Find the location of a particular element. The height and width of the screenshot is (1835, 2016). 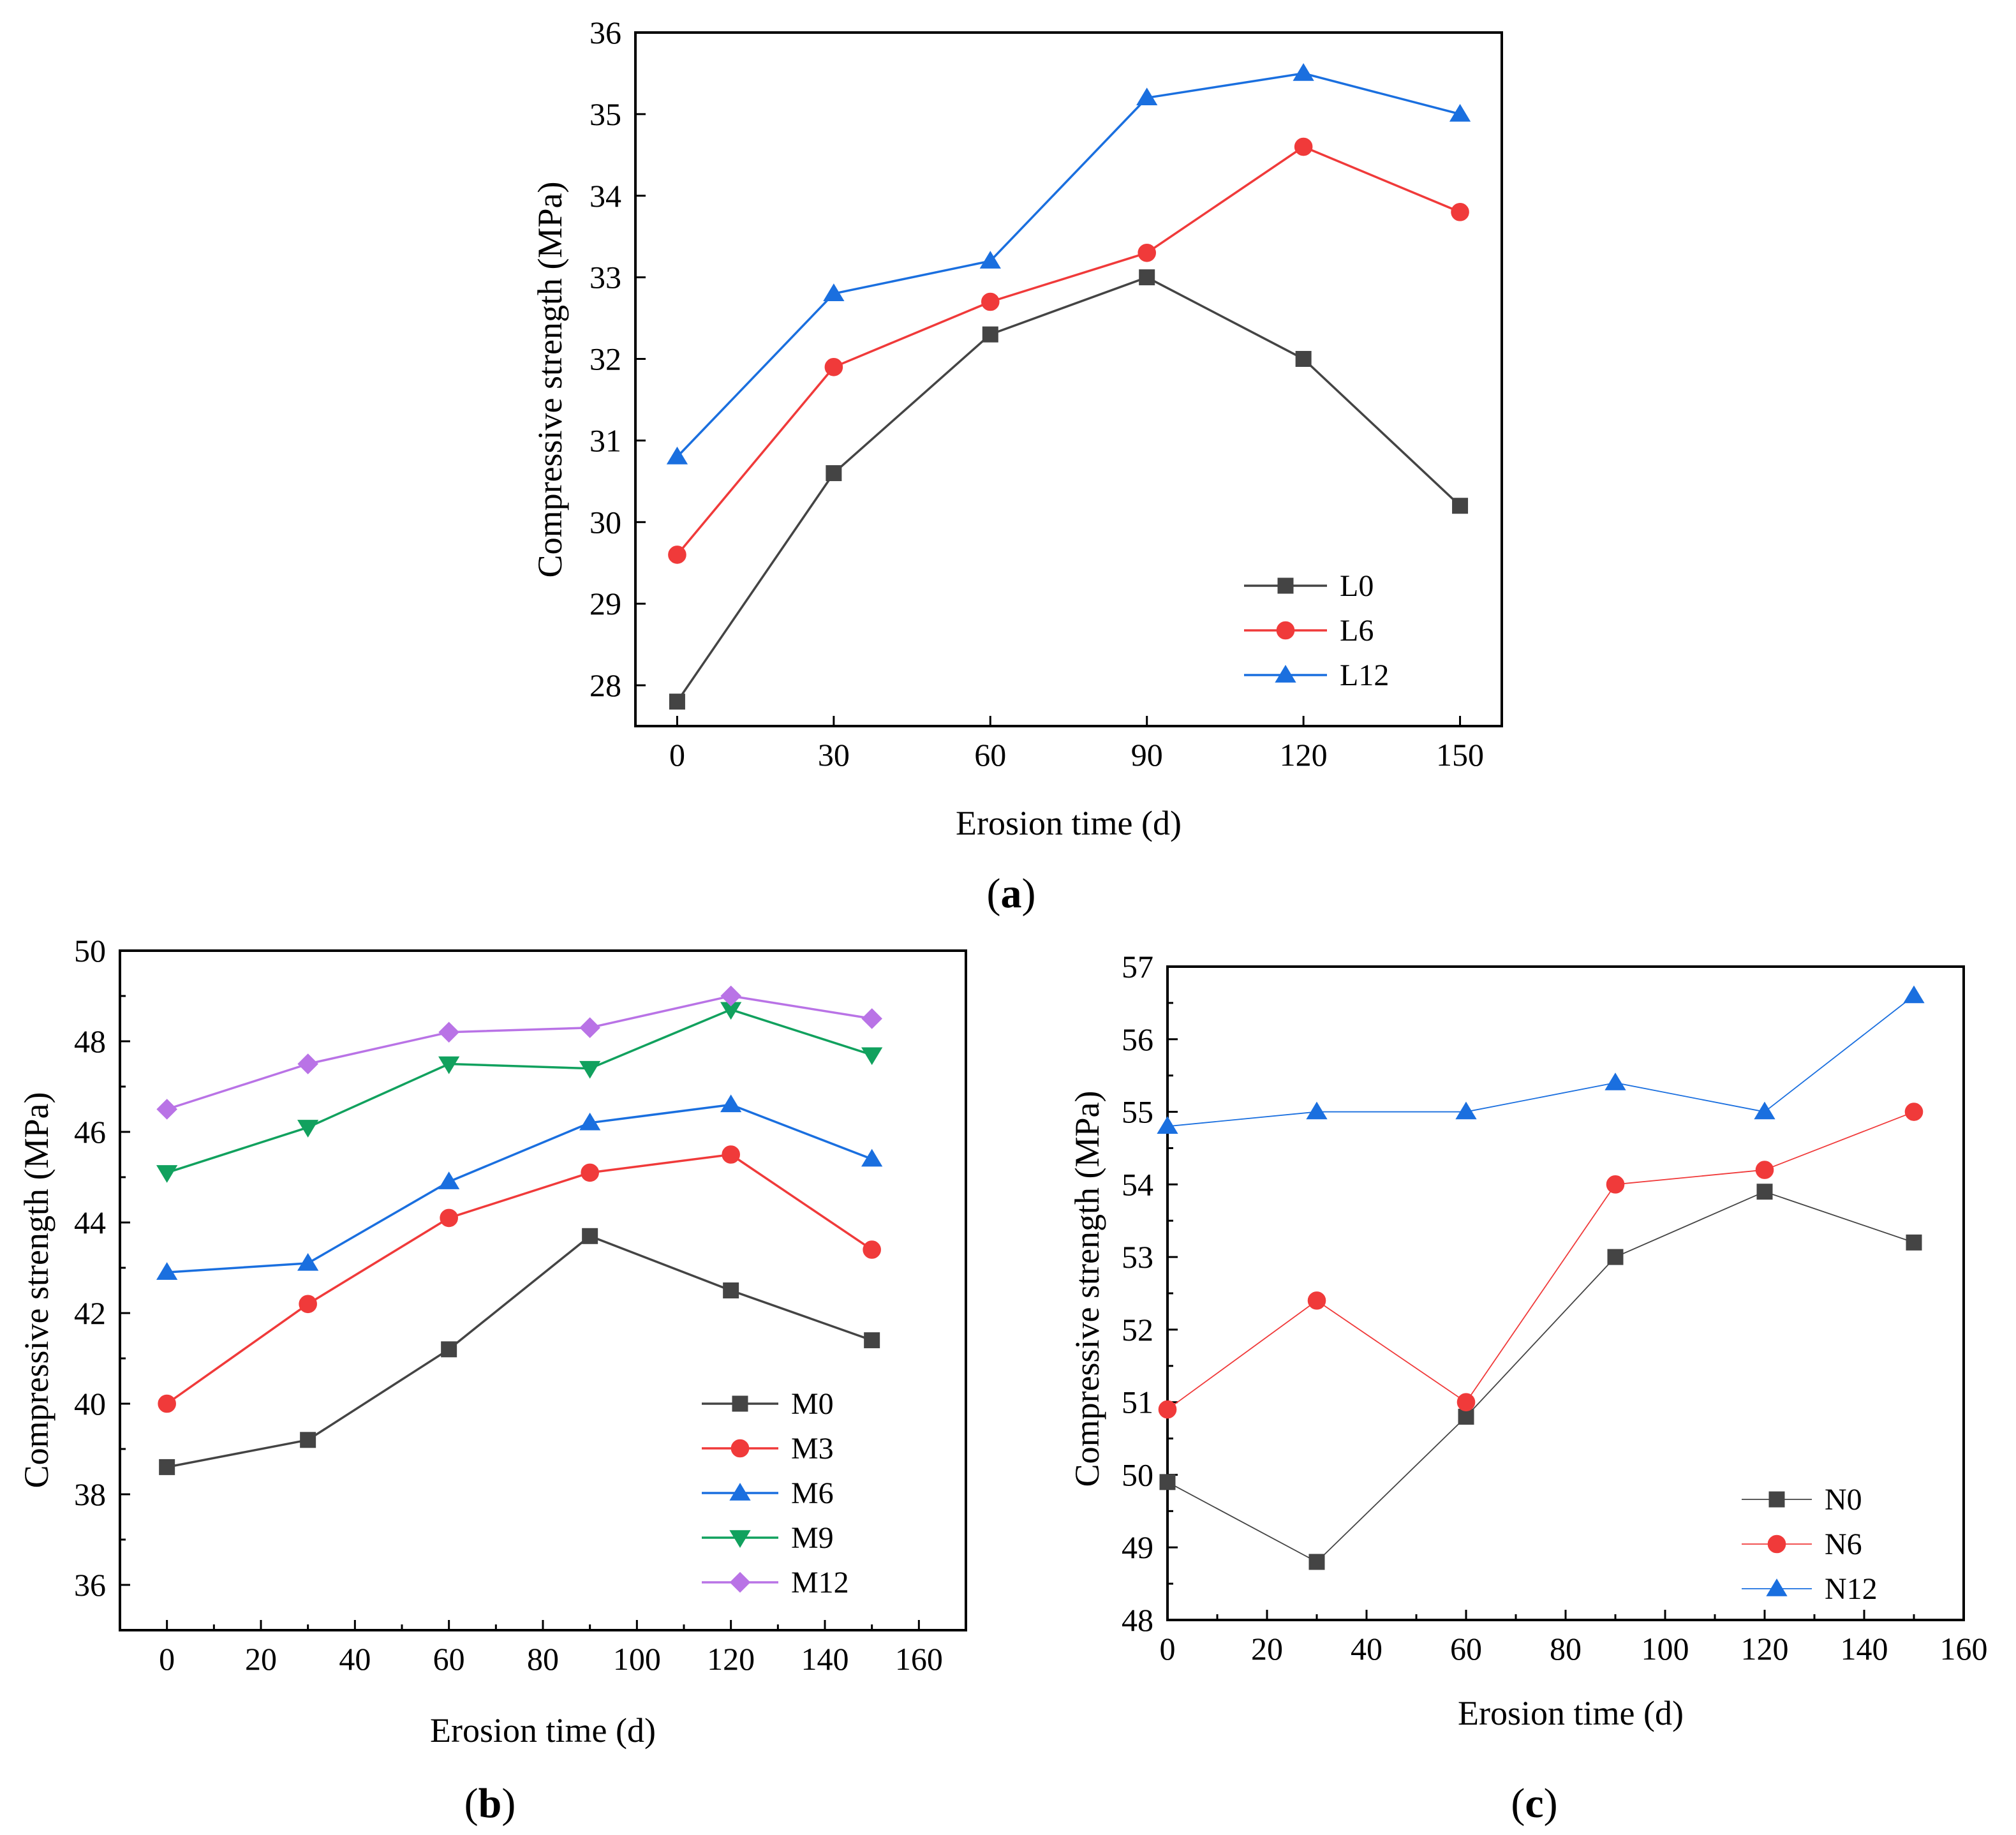

x-axis-title-c: Erosion time (d) is located at coordinates (1571, 1713).